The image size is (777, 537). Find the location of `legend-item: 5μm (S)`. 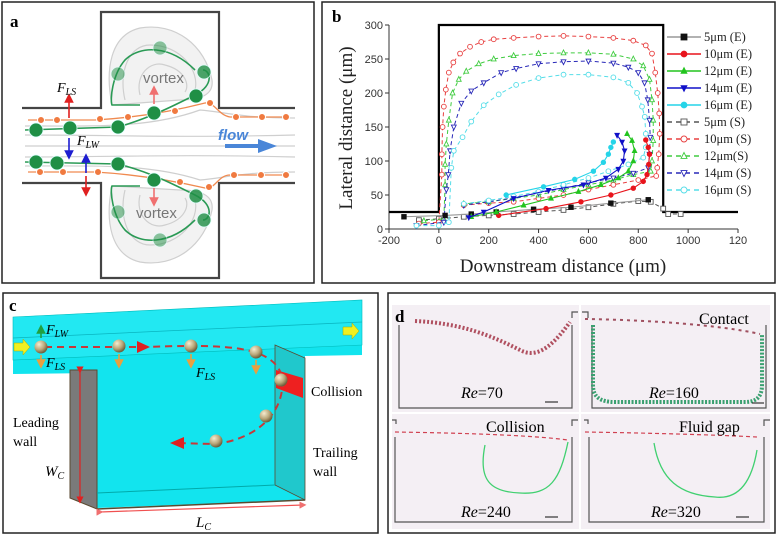

legend-item: 5μm (S) is located at coordinates (706, 122).